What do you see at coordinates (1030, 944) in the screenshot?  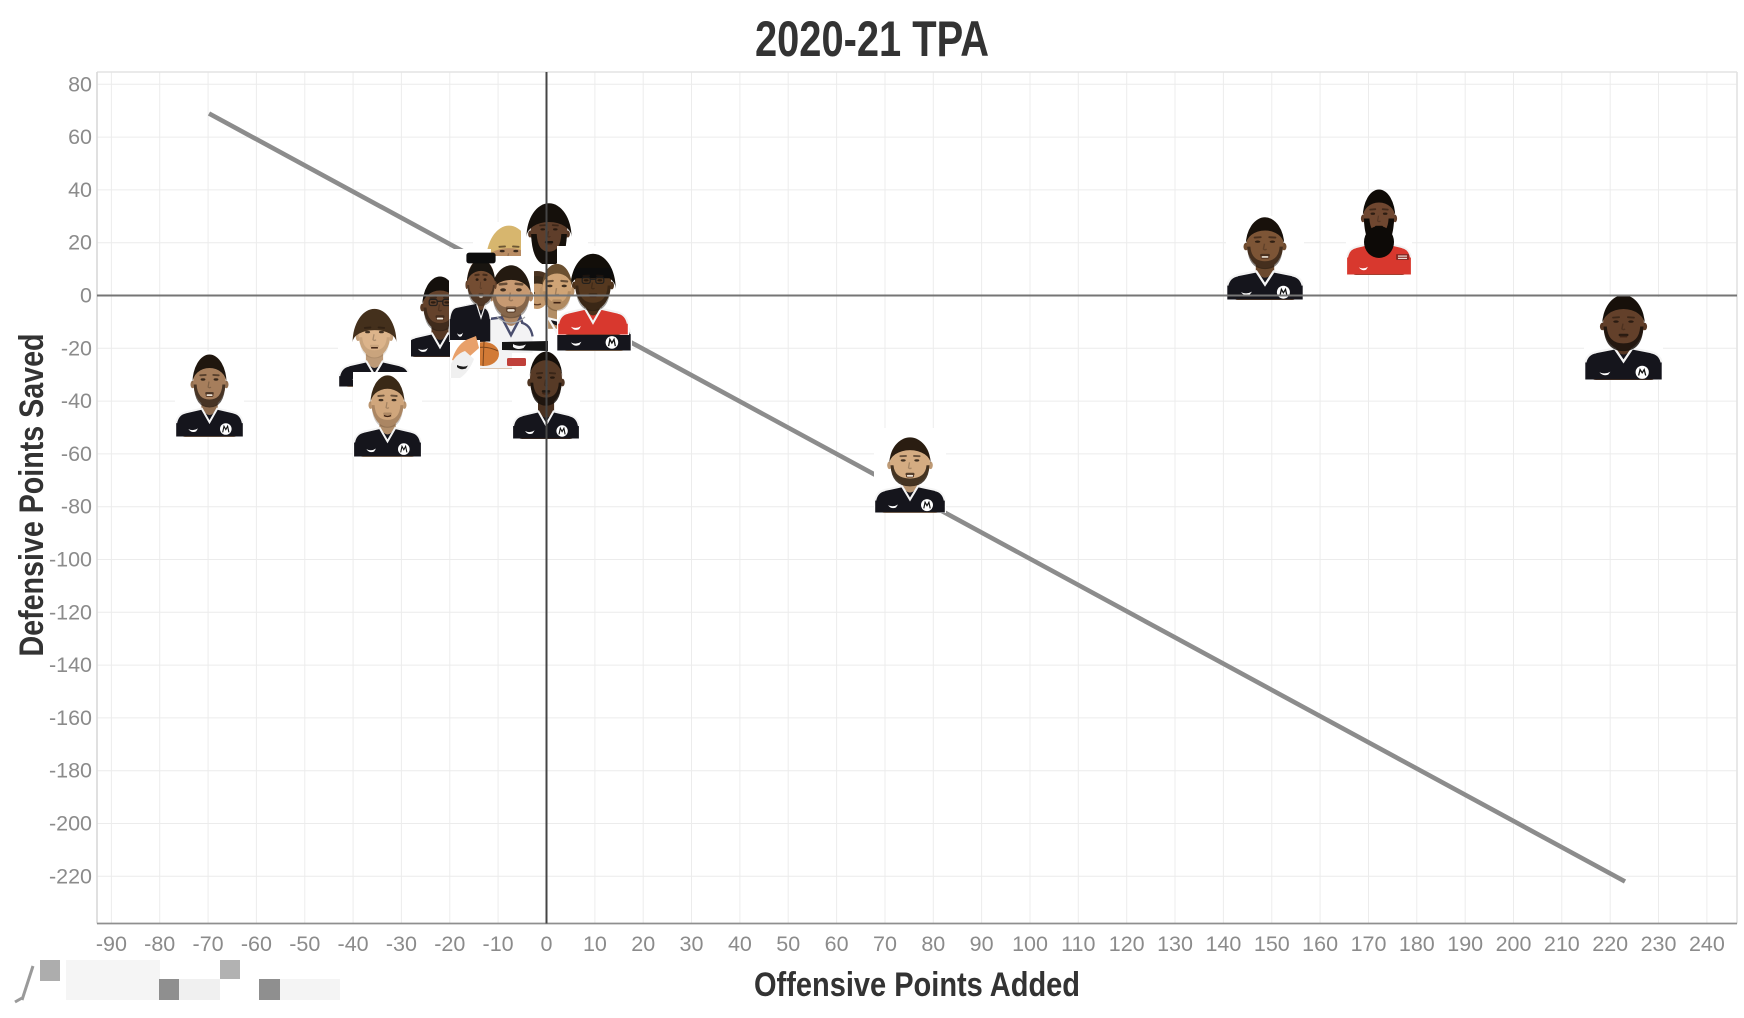 I see `svg-text: 100` at bounding box center [1030, 944].